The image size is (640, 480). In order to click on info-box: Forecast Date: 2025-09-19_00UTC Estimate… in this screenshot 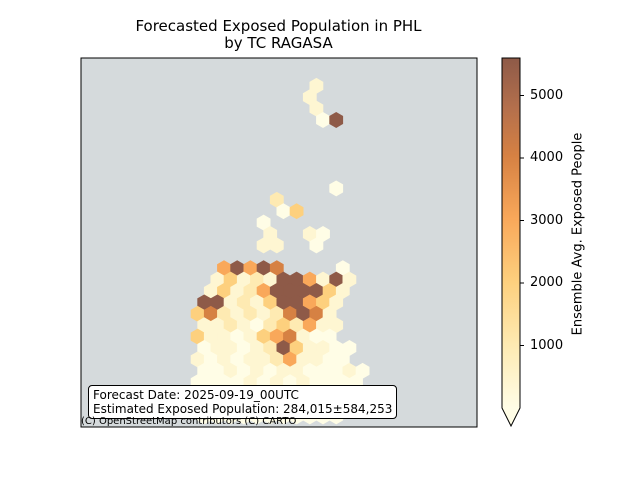, I will do `click(243, 402)`.